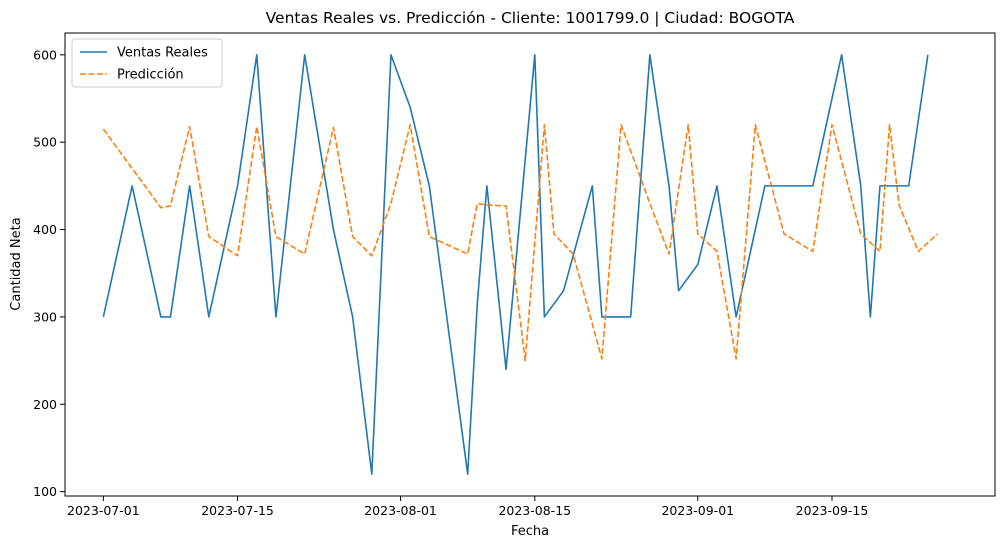 This screenshot has height=548, width=1005. Describe the element at coordinates (45, 229) in the screenshot. I see `y-tick-label: 400` at that location.